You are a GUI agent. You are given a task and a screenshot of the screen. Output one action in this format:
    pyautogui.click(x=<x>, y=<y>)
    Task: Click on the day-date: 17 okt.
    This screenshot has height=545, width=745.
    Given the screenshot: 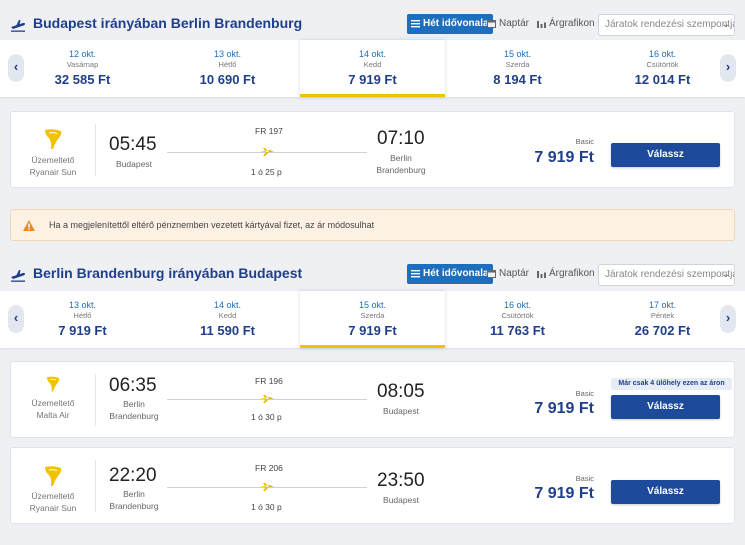 What is the action you would take?
    pyautogui.click(x=662, y=305)
    